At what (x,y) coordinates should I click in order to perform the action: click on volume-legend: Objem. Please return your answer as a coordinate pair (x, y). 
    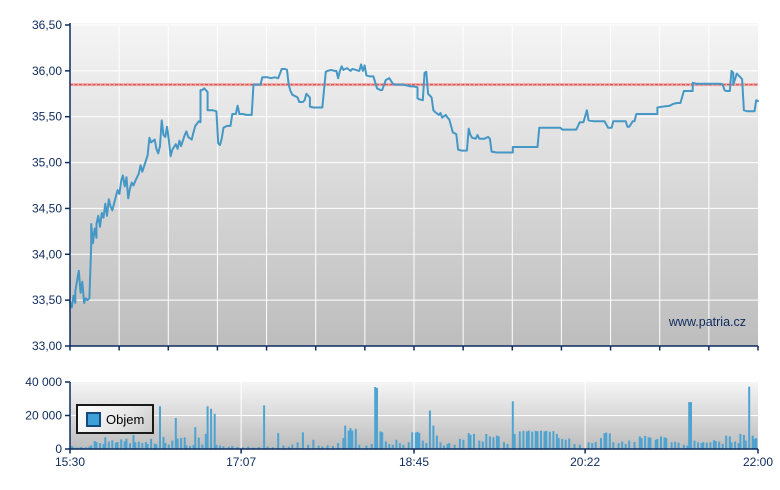
    Looking at the image, I should click on (115, 419).